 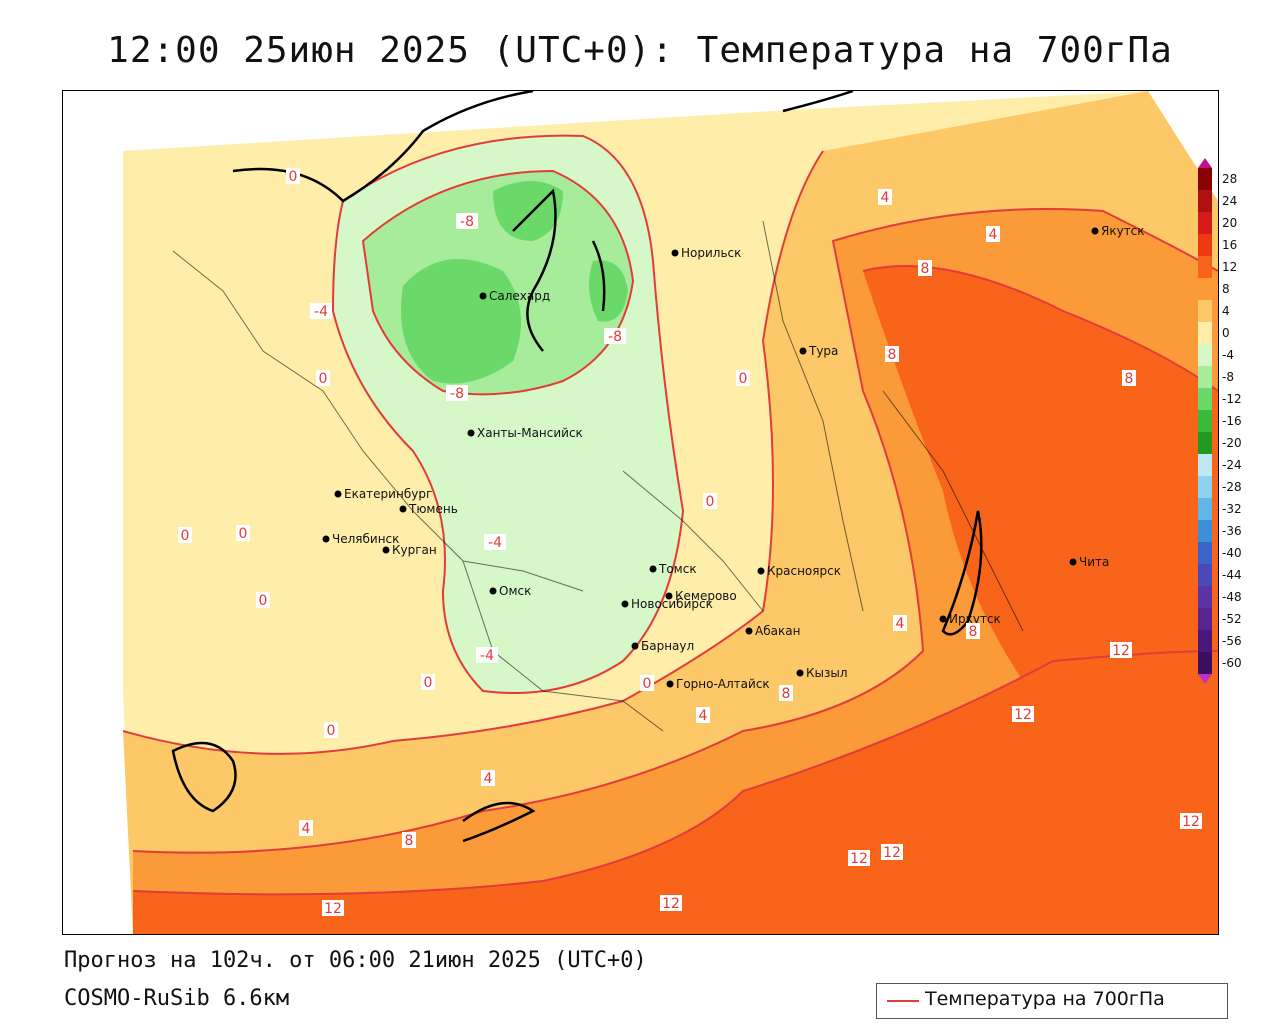 What do you see at coordinates (1230, 267) in the screenshot?
I see `colorbar-tick-label: 12` at bounding box center [1230, 267].